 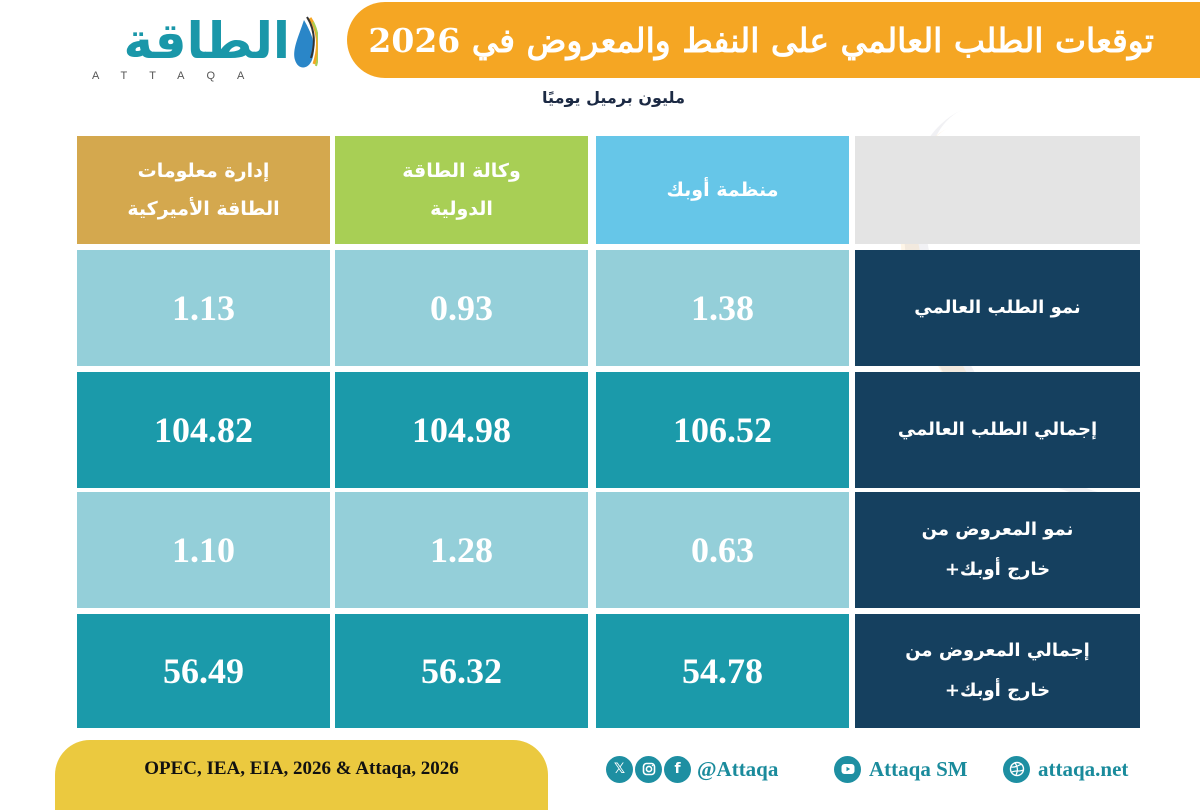 I want to click on youtube-link: Attaqa SM, so click(x=901, y=769).